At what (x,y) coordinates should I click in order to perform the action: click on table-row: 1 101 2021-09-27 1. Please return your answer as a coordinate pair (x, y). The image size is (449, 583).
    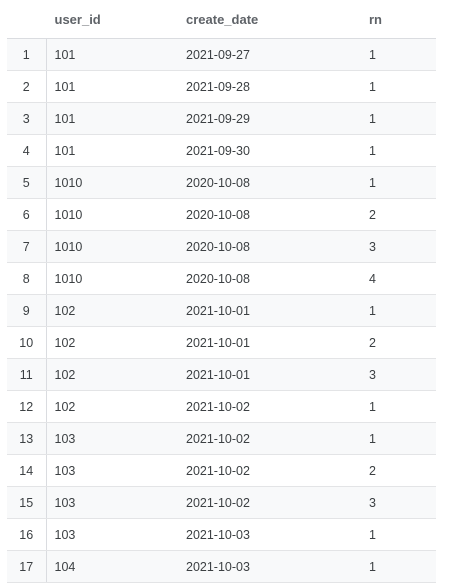
    Looking at the image, I should click on (221, 54).